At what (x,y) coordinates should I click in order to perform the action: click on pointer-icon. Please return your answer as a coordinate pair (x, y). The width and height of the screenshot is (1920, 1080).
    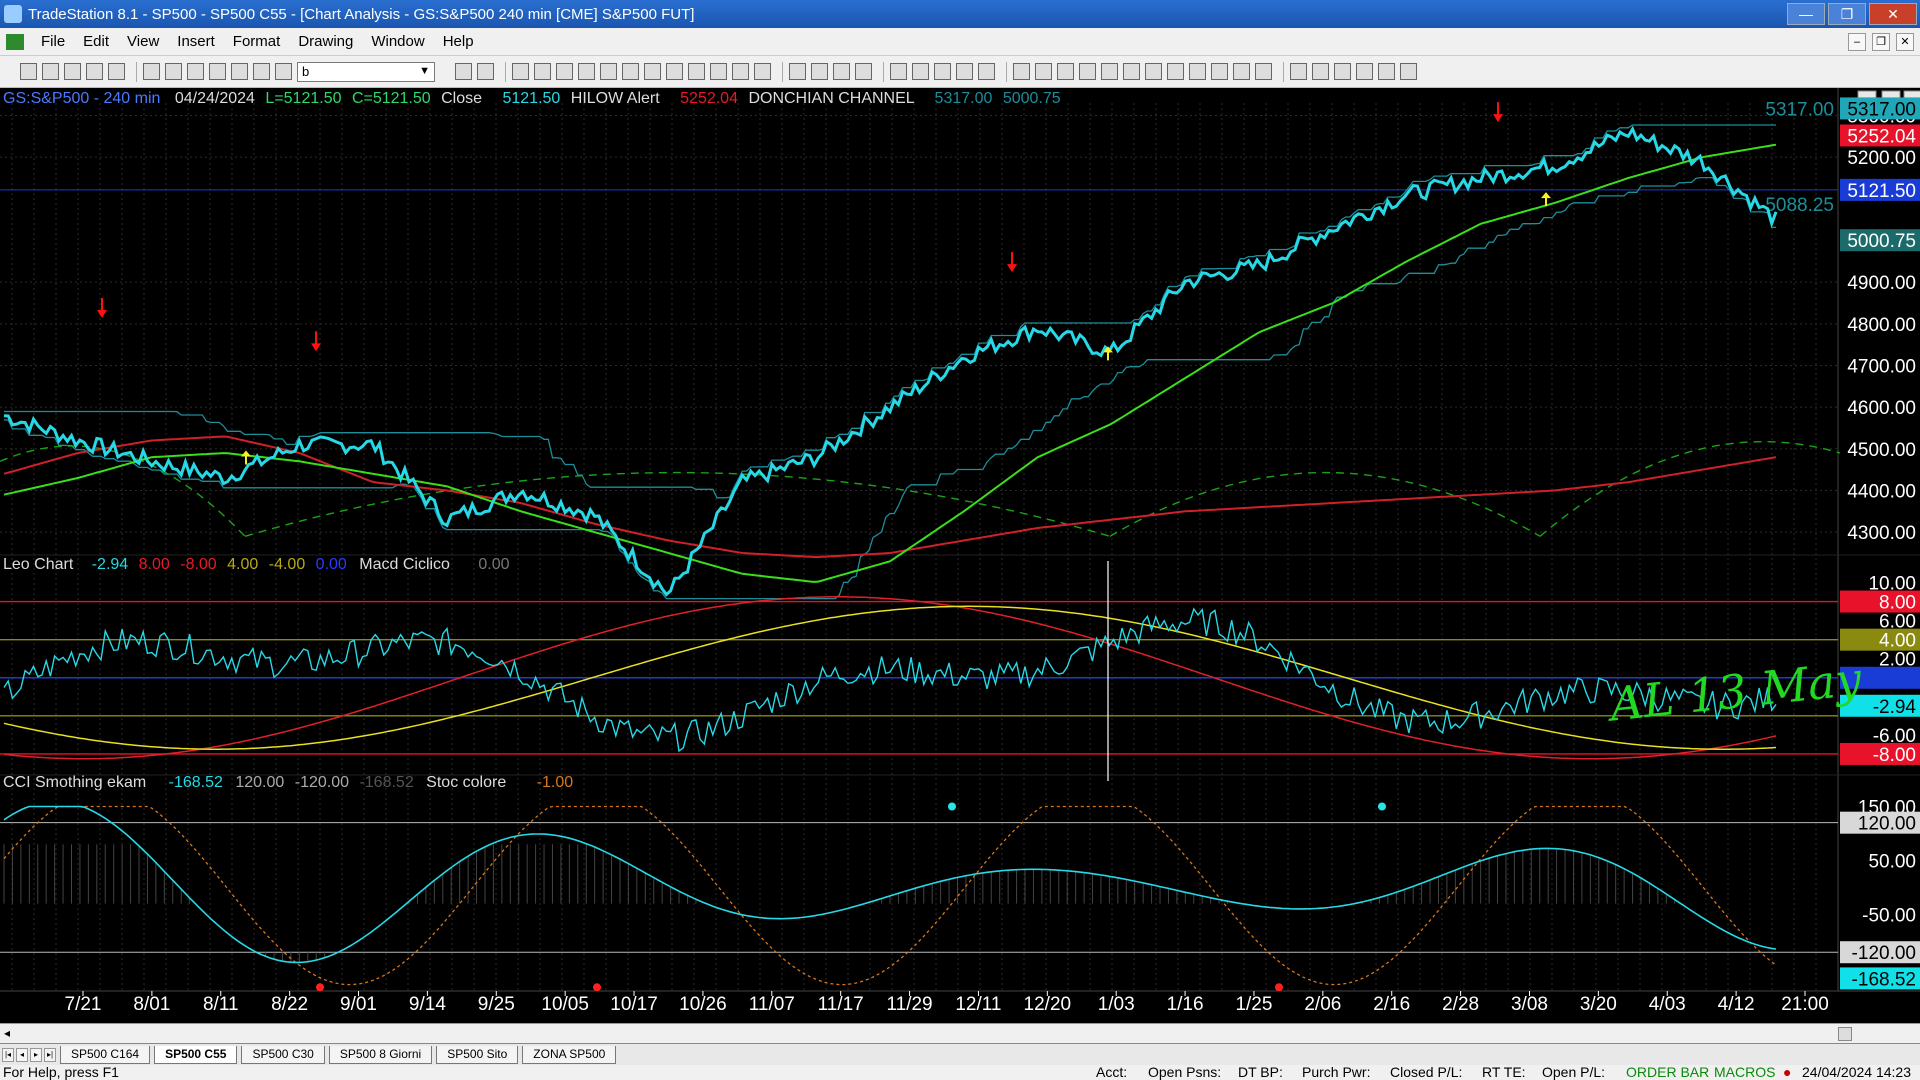
    Looking at the image, I should click on (898, 71).